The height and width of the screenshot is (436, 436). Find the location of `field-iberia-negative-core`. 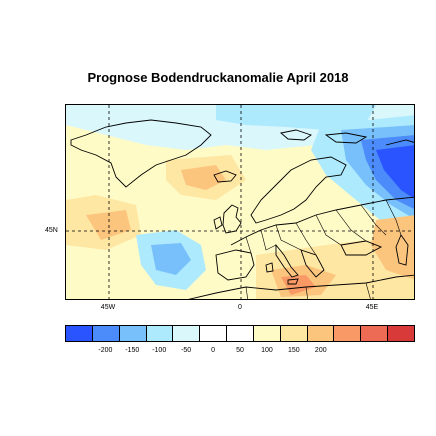

field-iberia-negative-core is located at coordinates (171, 259).